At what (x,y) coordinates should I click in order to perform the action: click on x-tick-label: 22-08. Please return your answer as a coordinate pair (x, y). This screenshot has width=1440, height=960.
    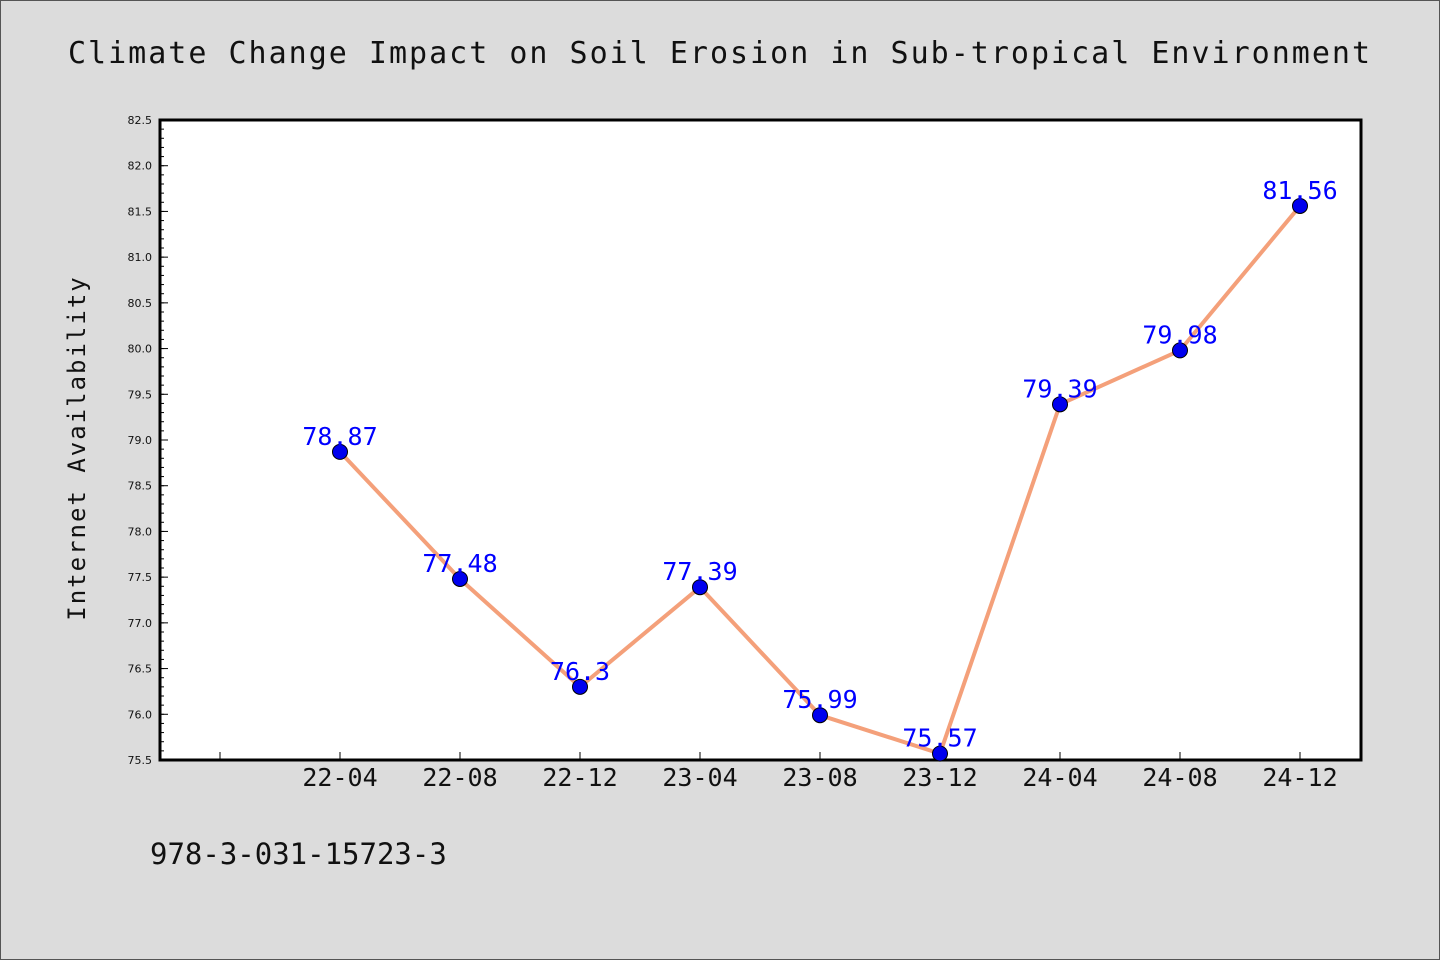
    Looking at the image, I should click on (459, 777).